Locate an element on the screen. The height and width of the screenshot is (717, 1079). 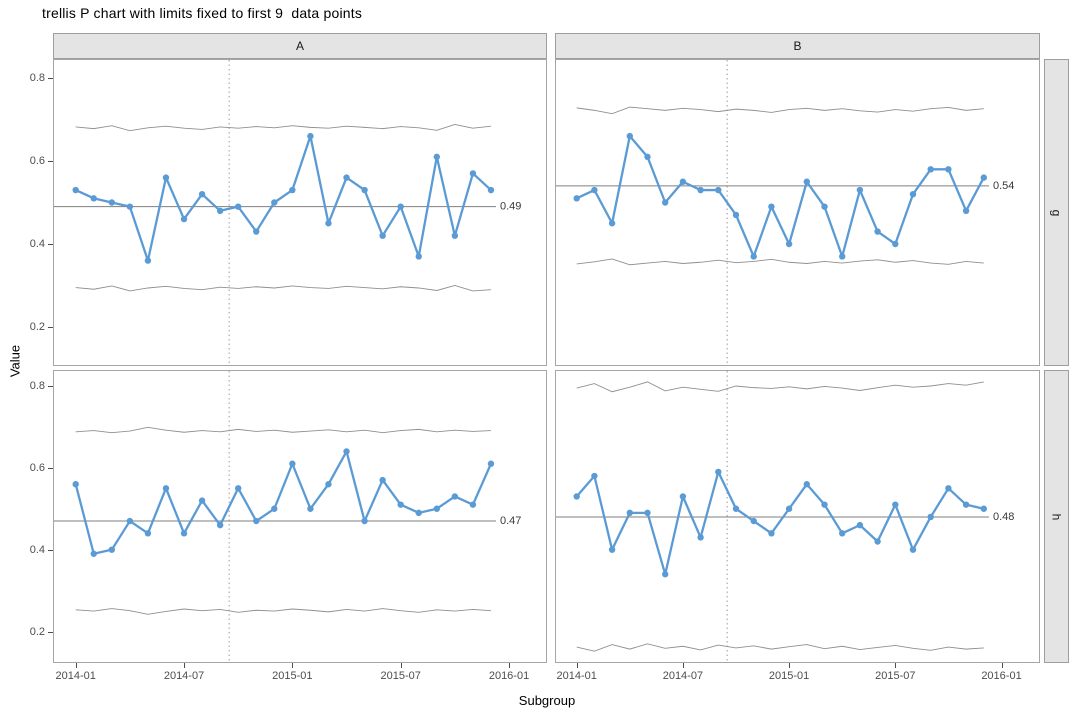
facet-strip-col-a-label: A is located at coordinates (299, 46).